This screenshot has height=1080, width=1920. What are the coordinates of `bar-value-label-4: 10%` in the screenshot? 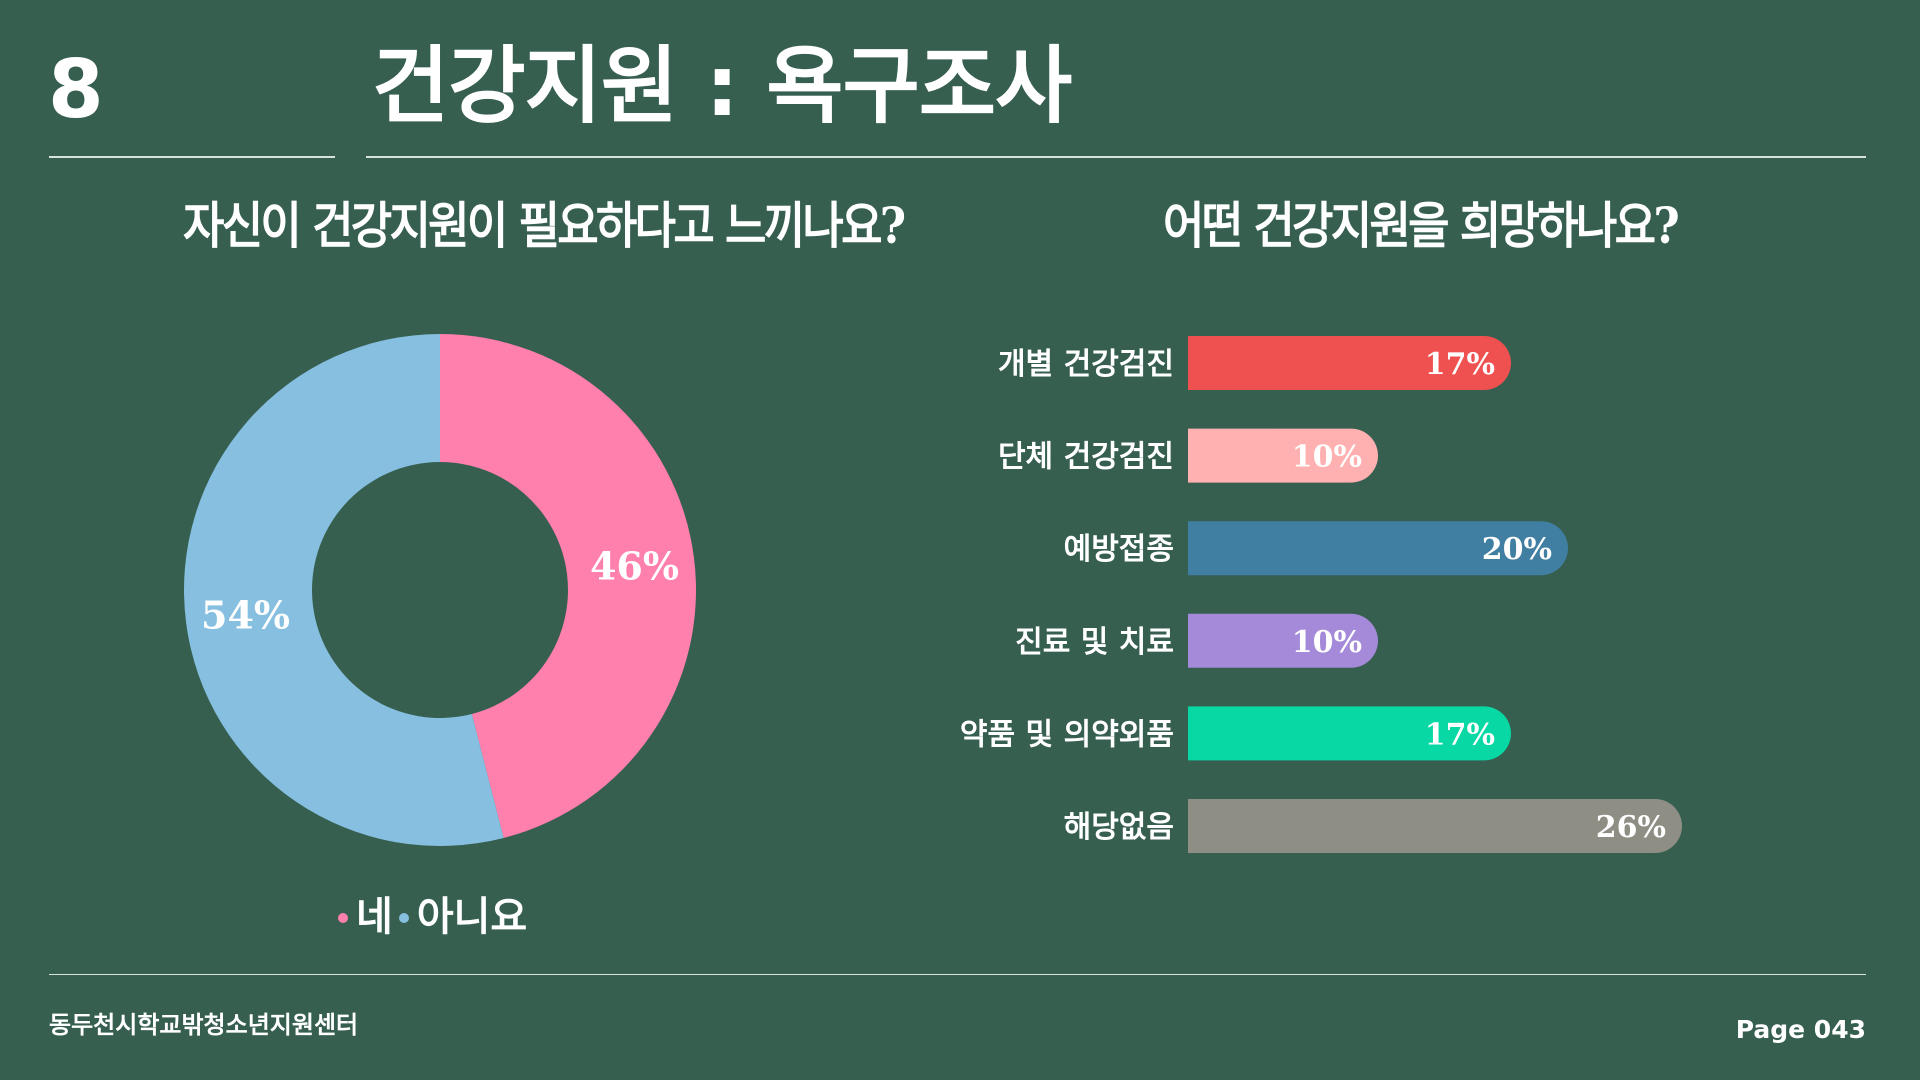 It's located at (1327, 642).